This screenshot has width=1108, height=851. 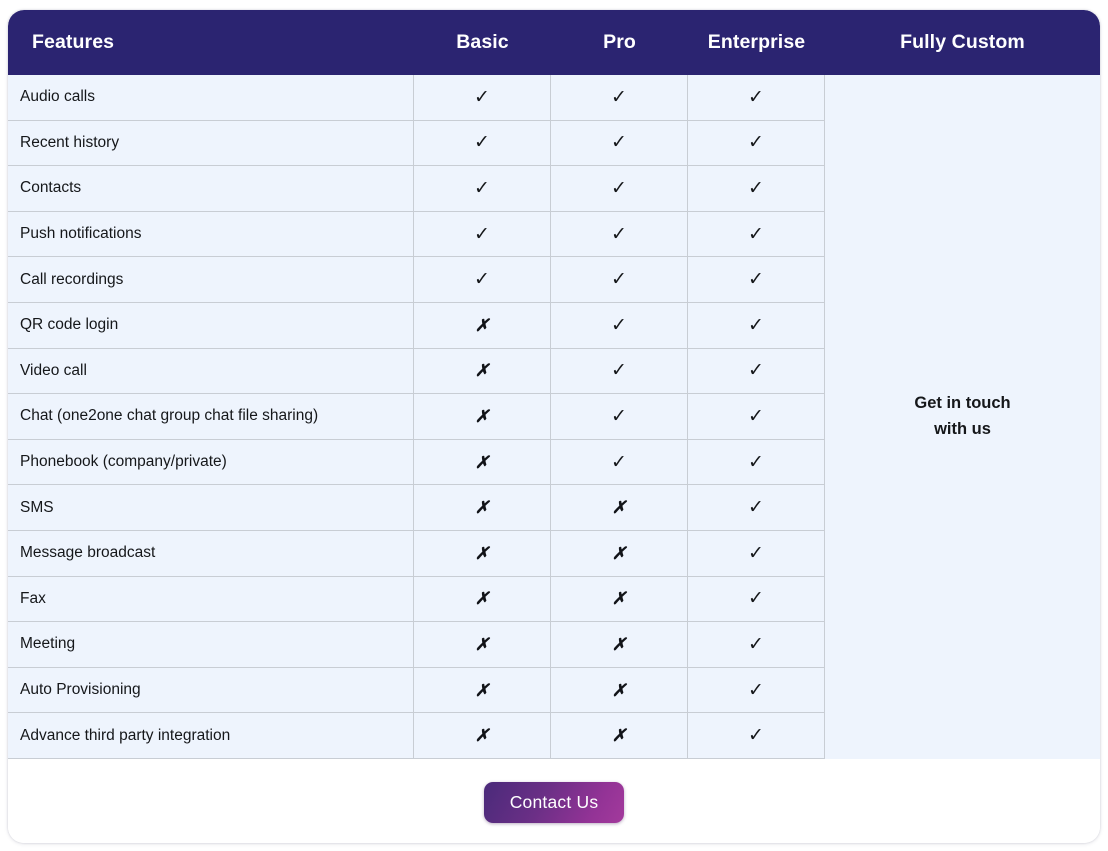 I want to click on table-row: Audio calls ✓ ✓ ✓, so click(x=416, y=98).